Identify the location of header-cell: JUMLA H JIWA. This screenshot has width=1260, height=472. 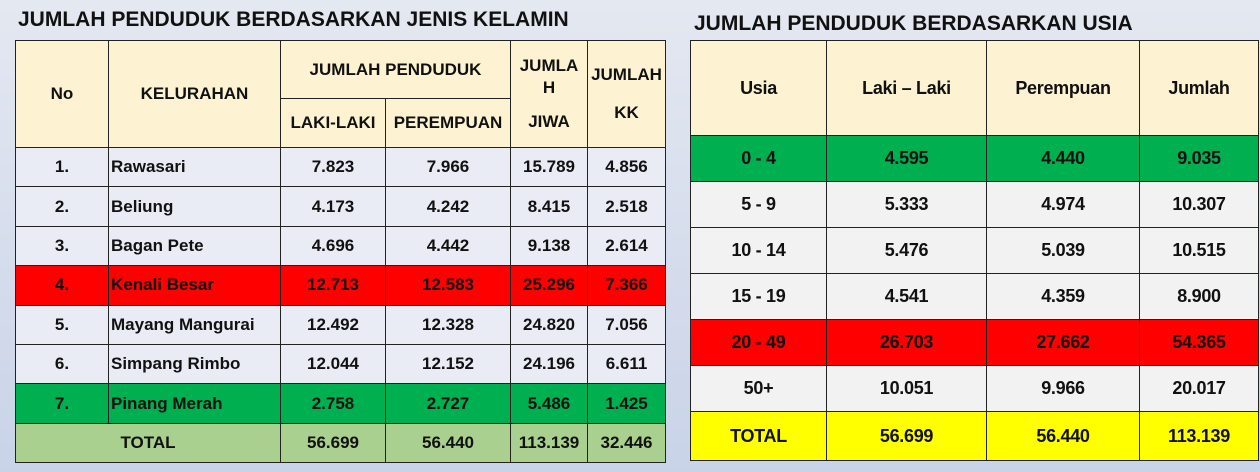
(549, 94).